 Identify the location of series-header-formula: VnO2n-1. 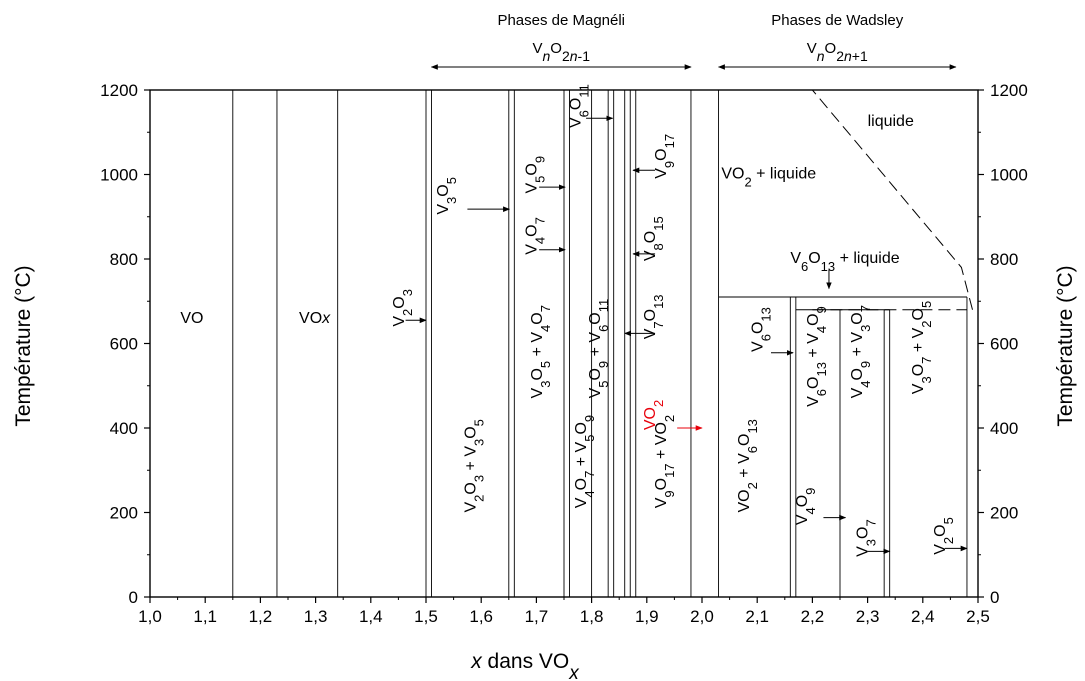
(561, 52).